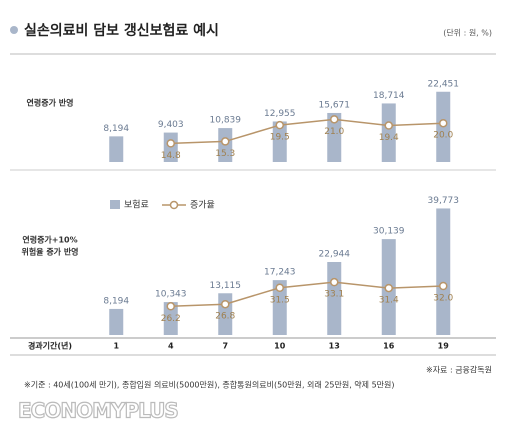  What do you see at coordinates (136, 205) in the screenshot?
I see `legend-label: 보험료` at bounding box center [136, 205].